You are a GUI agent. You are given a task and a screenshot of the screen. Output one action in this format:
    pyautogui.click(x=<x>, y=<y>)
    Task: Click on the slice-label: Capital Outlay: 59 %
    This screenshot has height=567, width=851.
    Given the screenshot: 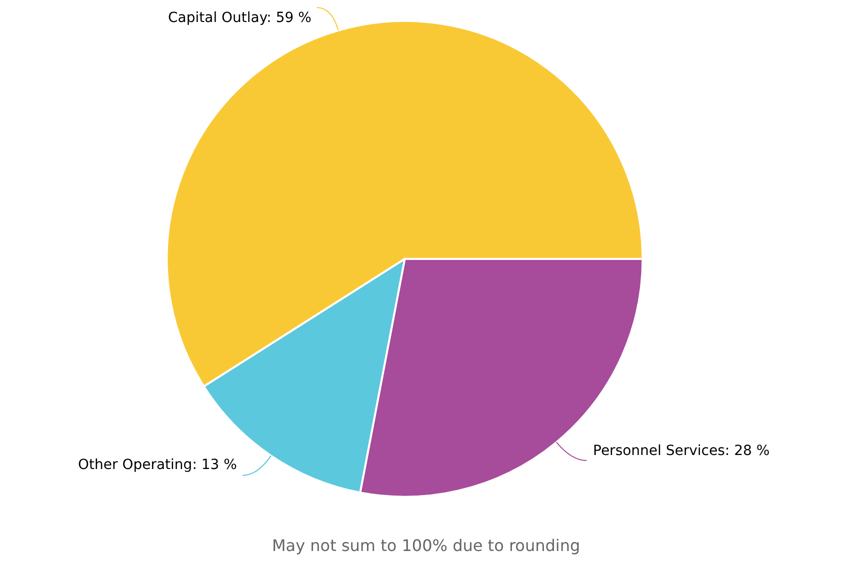 What is the action you would take?
    pyautogui.click(x=240, y=18)
    